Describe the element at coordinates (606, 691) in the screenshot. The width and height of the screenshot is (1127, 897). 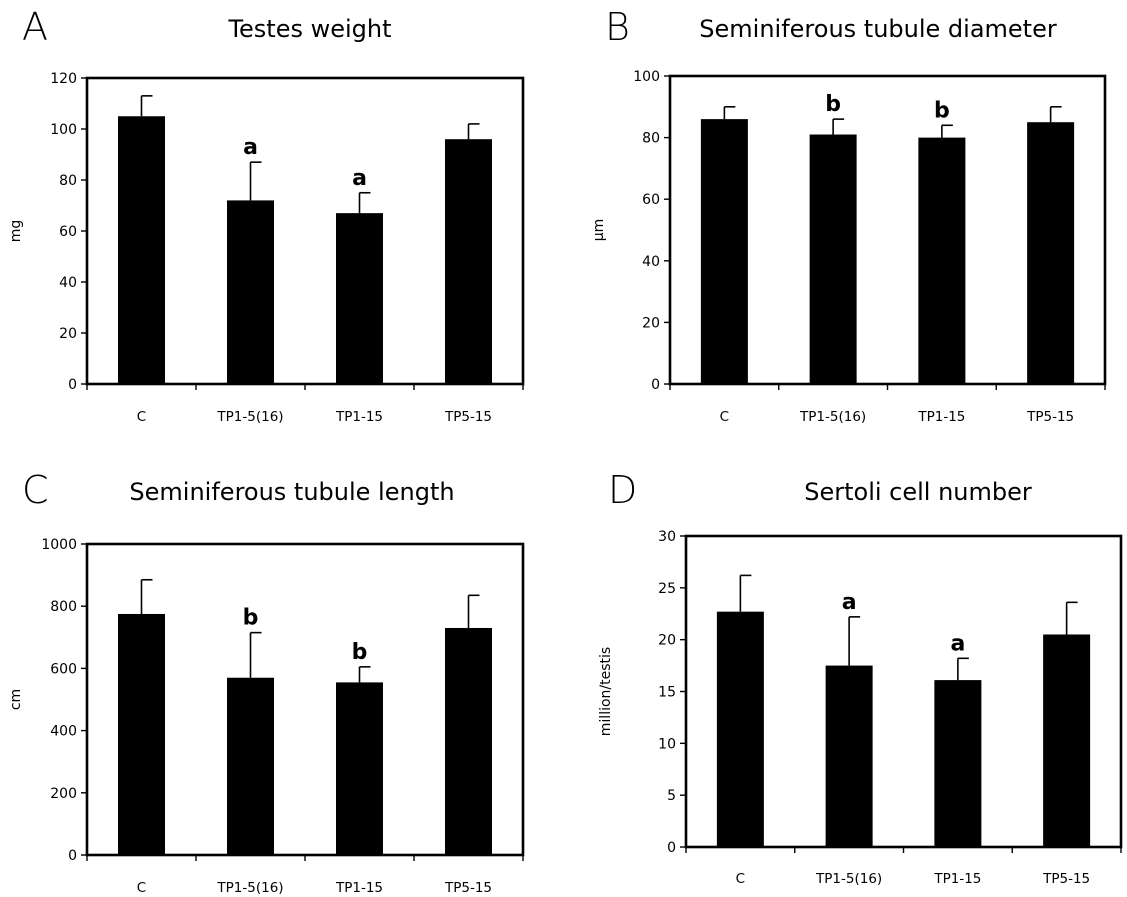
I see `y-axis-label: million/testis` at that location.